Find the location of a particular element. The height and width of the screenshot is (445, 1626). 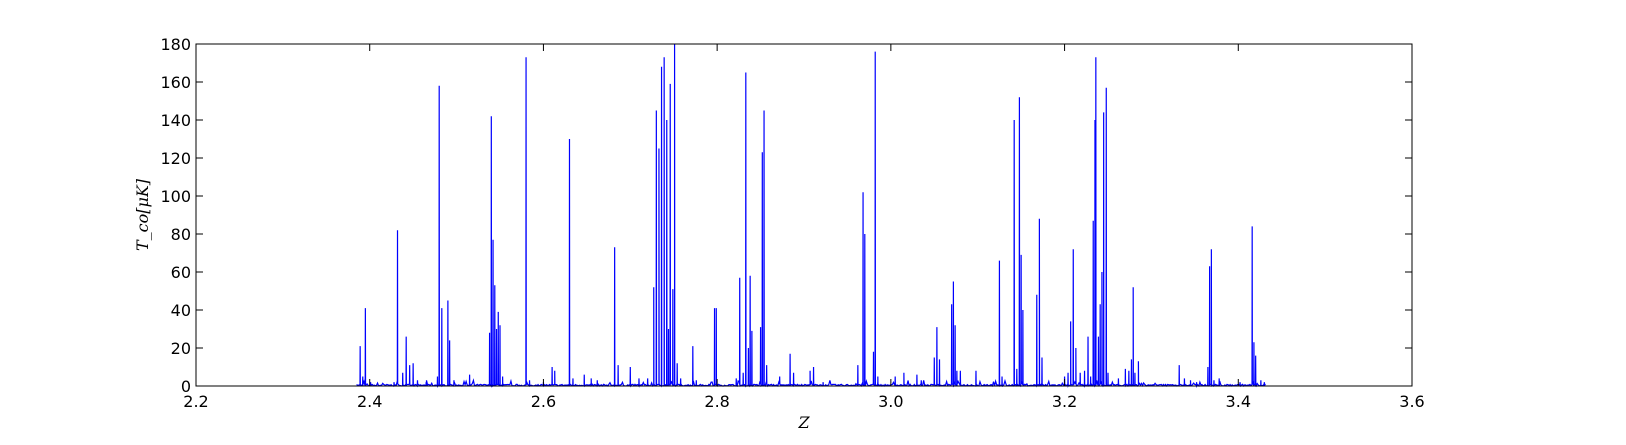

y-tick-label: 80 is located at coordinates (181, 234).